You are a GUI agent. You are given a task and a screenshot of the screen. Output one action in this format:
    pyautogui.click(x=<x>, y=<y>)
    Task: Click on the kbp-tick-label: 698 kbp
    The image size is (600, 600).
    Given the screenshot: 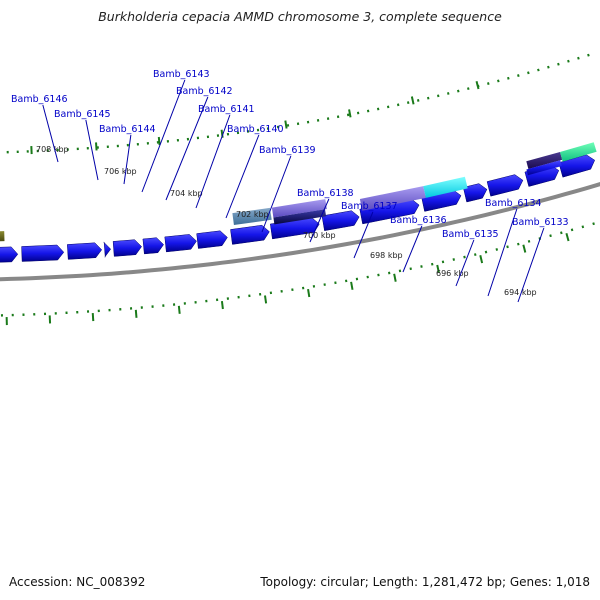 What is the action you would take?
    pyautogui.click(x=386, y=255)
    